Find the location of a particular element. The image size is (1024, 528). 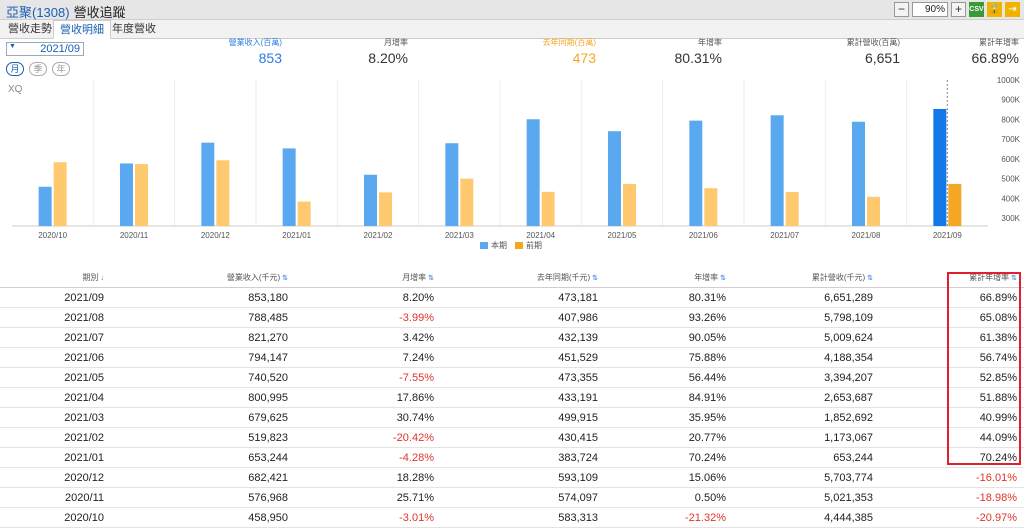

zoom-level-field: 90% is located at coordinates (930, 9).